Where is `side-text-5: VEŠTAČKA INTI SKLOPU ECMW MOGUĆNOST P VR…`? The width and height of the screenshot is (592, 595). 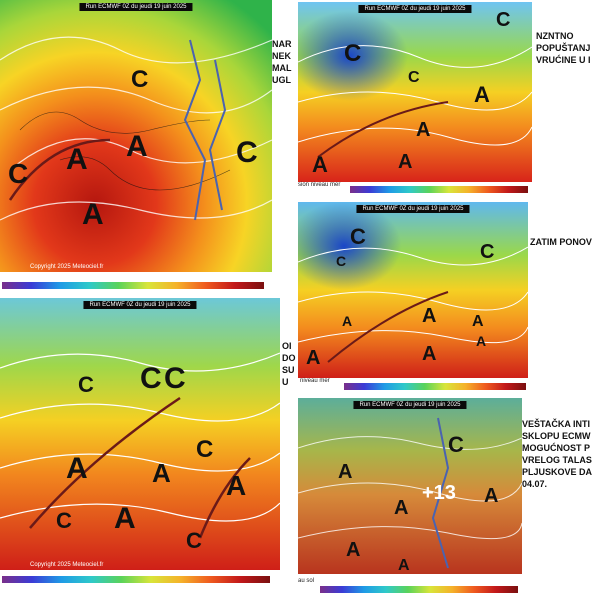
side-text-5: VEŠTAČKA INTI SKLOPU ECMW MOGUĆNOST P VR… is located at coordinates (557, 454).